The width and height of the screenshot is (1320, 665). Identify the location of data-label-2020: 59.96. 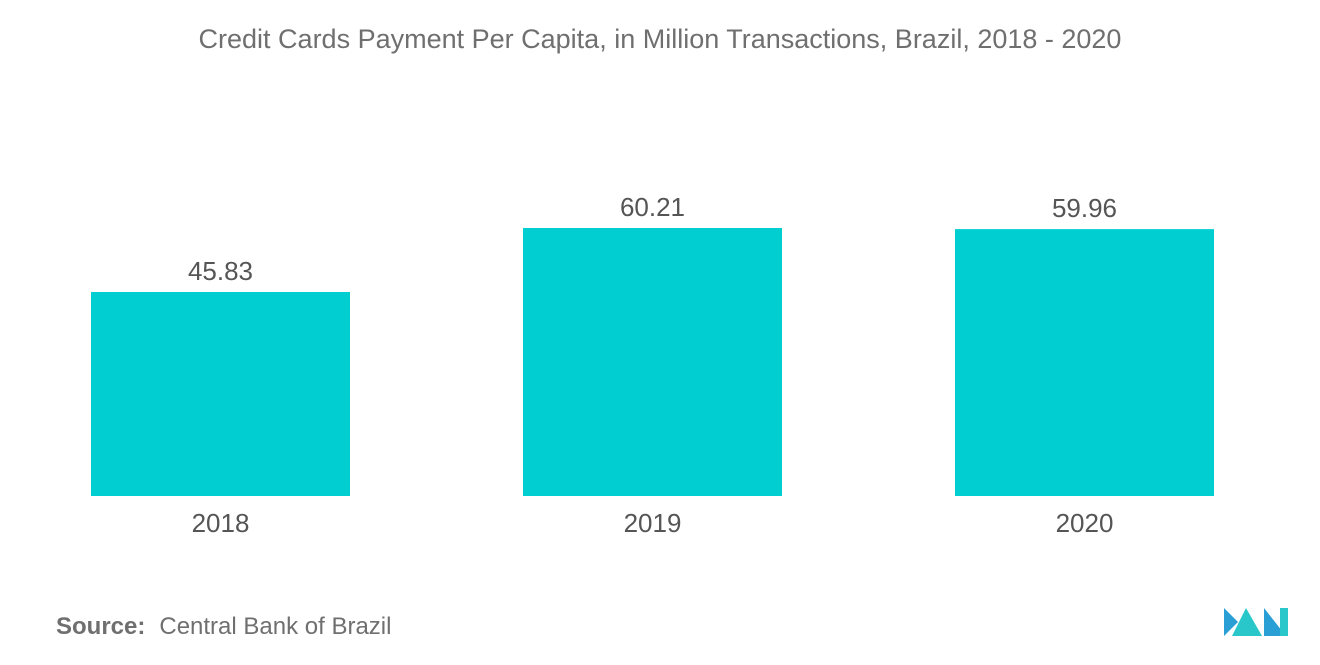
(1084, 208).